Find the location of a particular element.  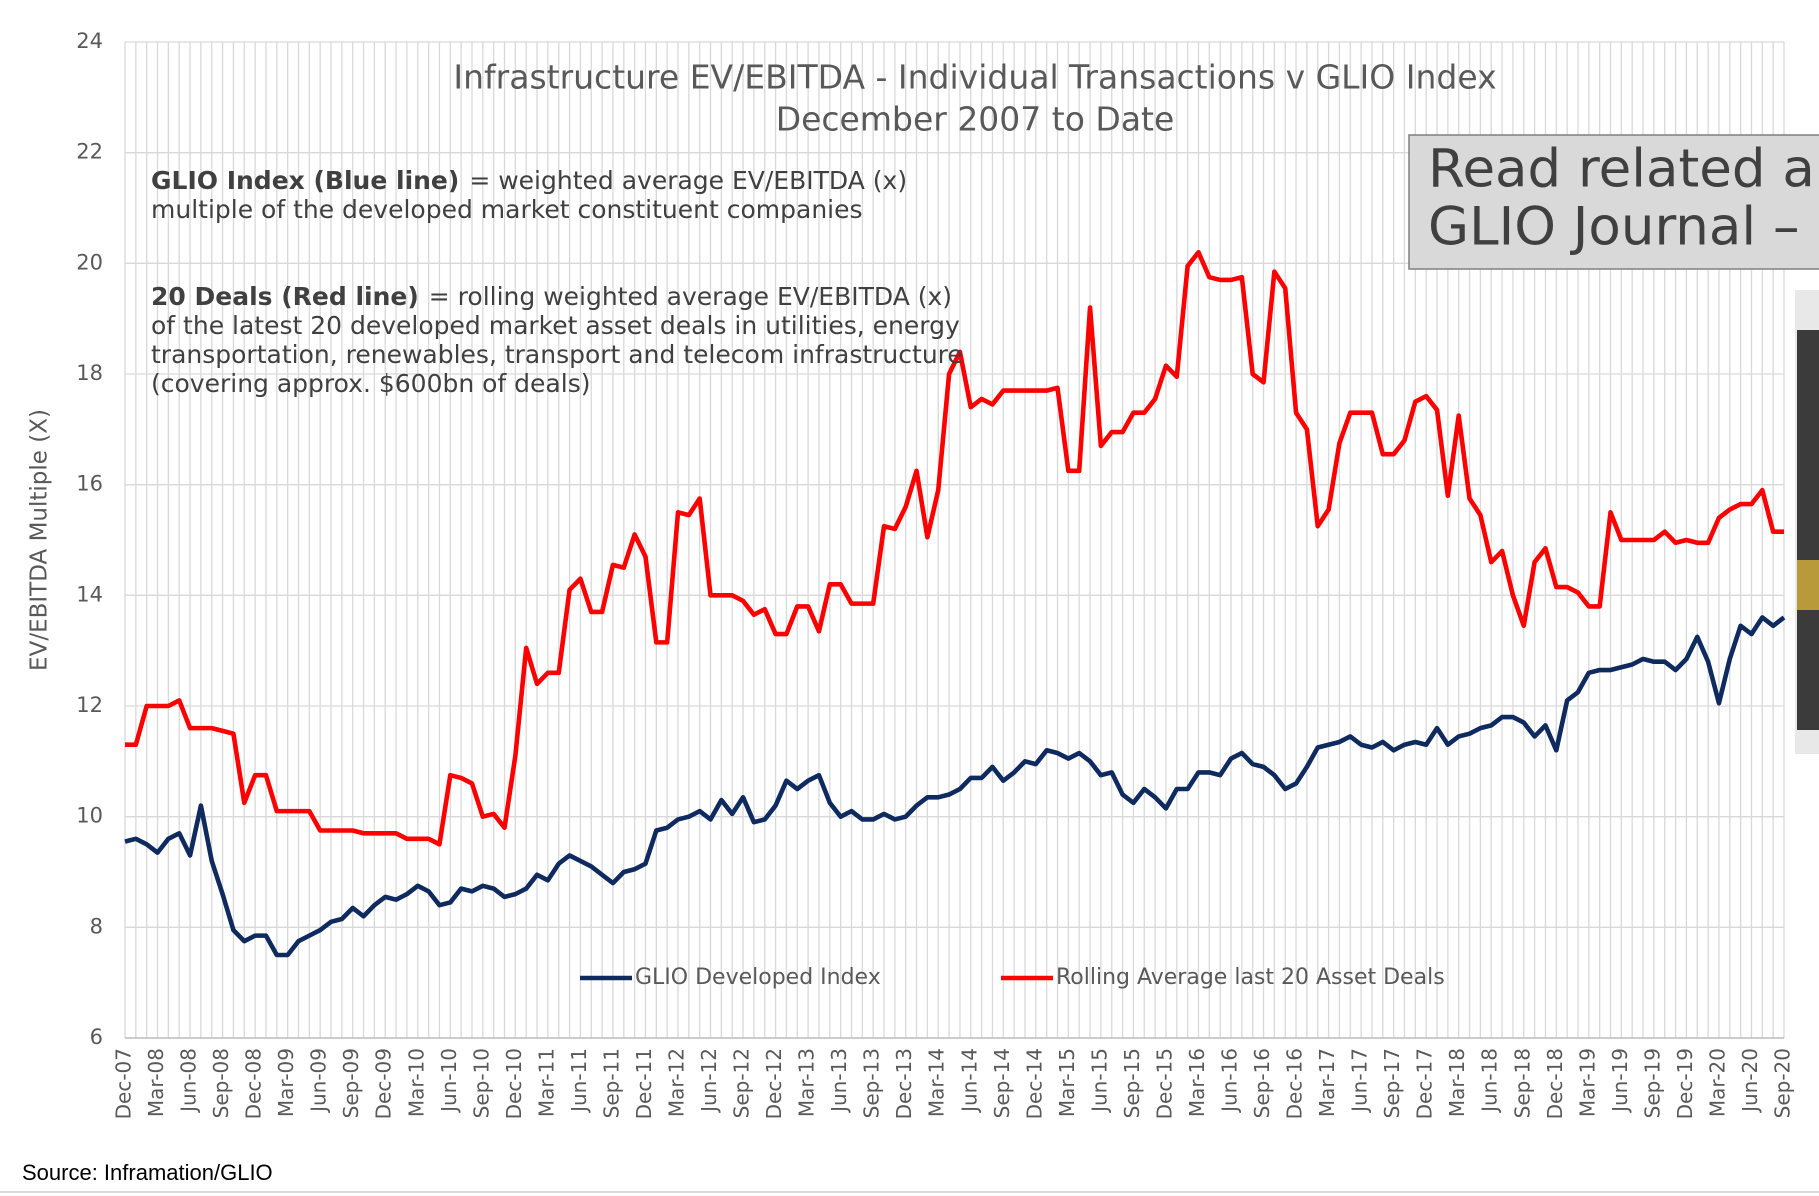

x-tick-label: Dec-15 is located at coordinates (1164, 1083).